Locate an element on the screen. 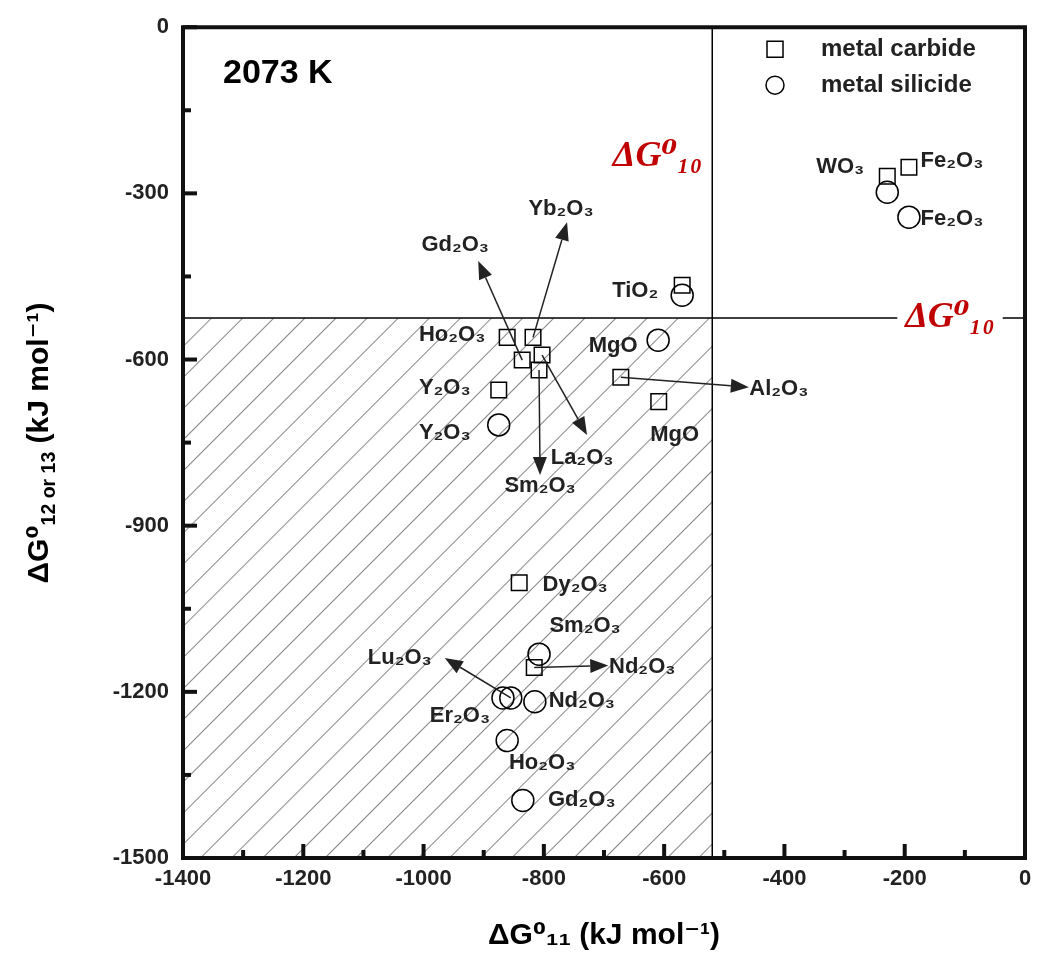  y-tick-label: -1200 is located at coordinates (140, 690).